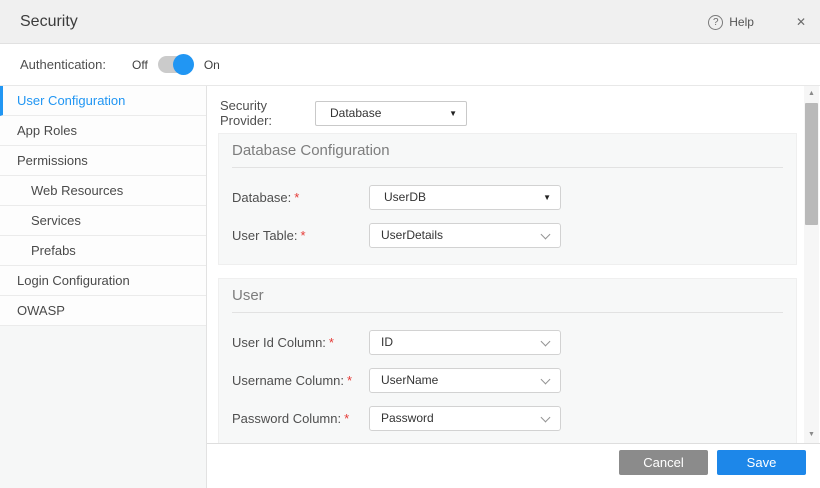  Describe the element at coordinates (63, 64) in the screenshot. I see `authentication-label: Authentication:` at that location.